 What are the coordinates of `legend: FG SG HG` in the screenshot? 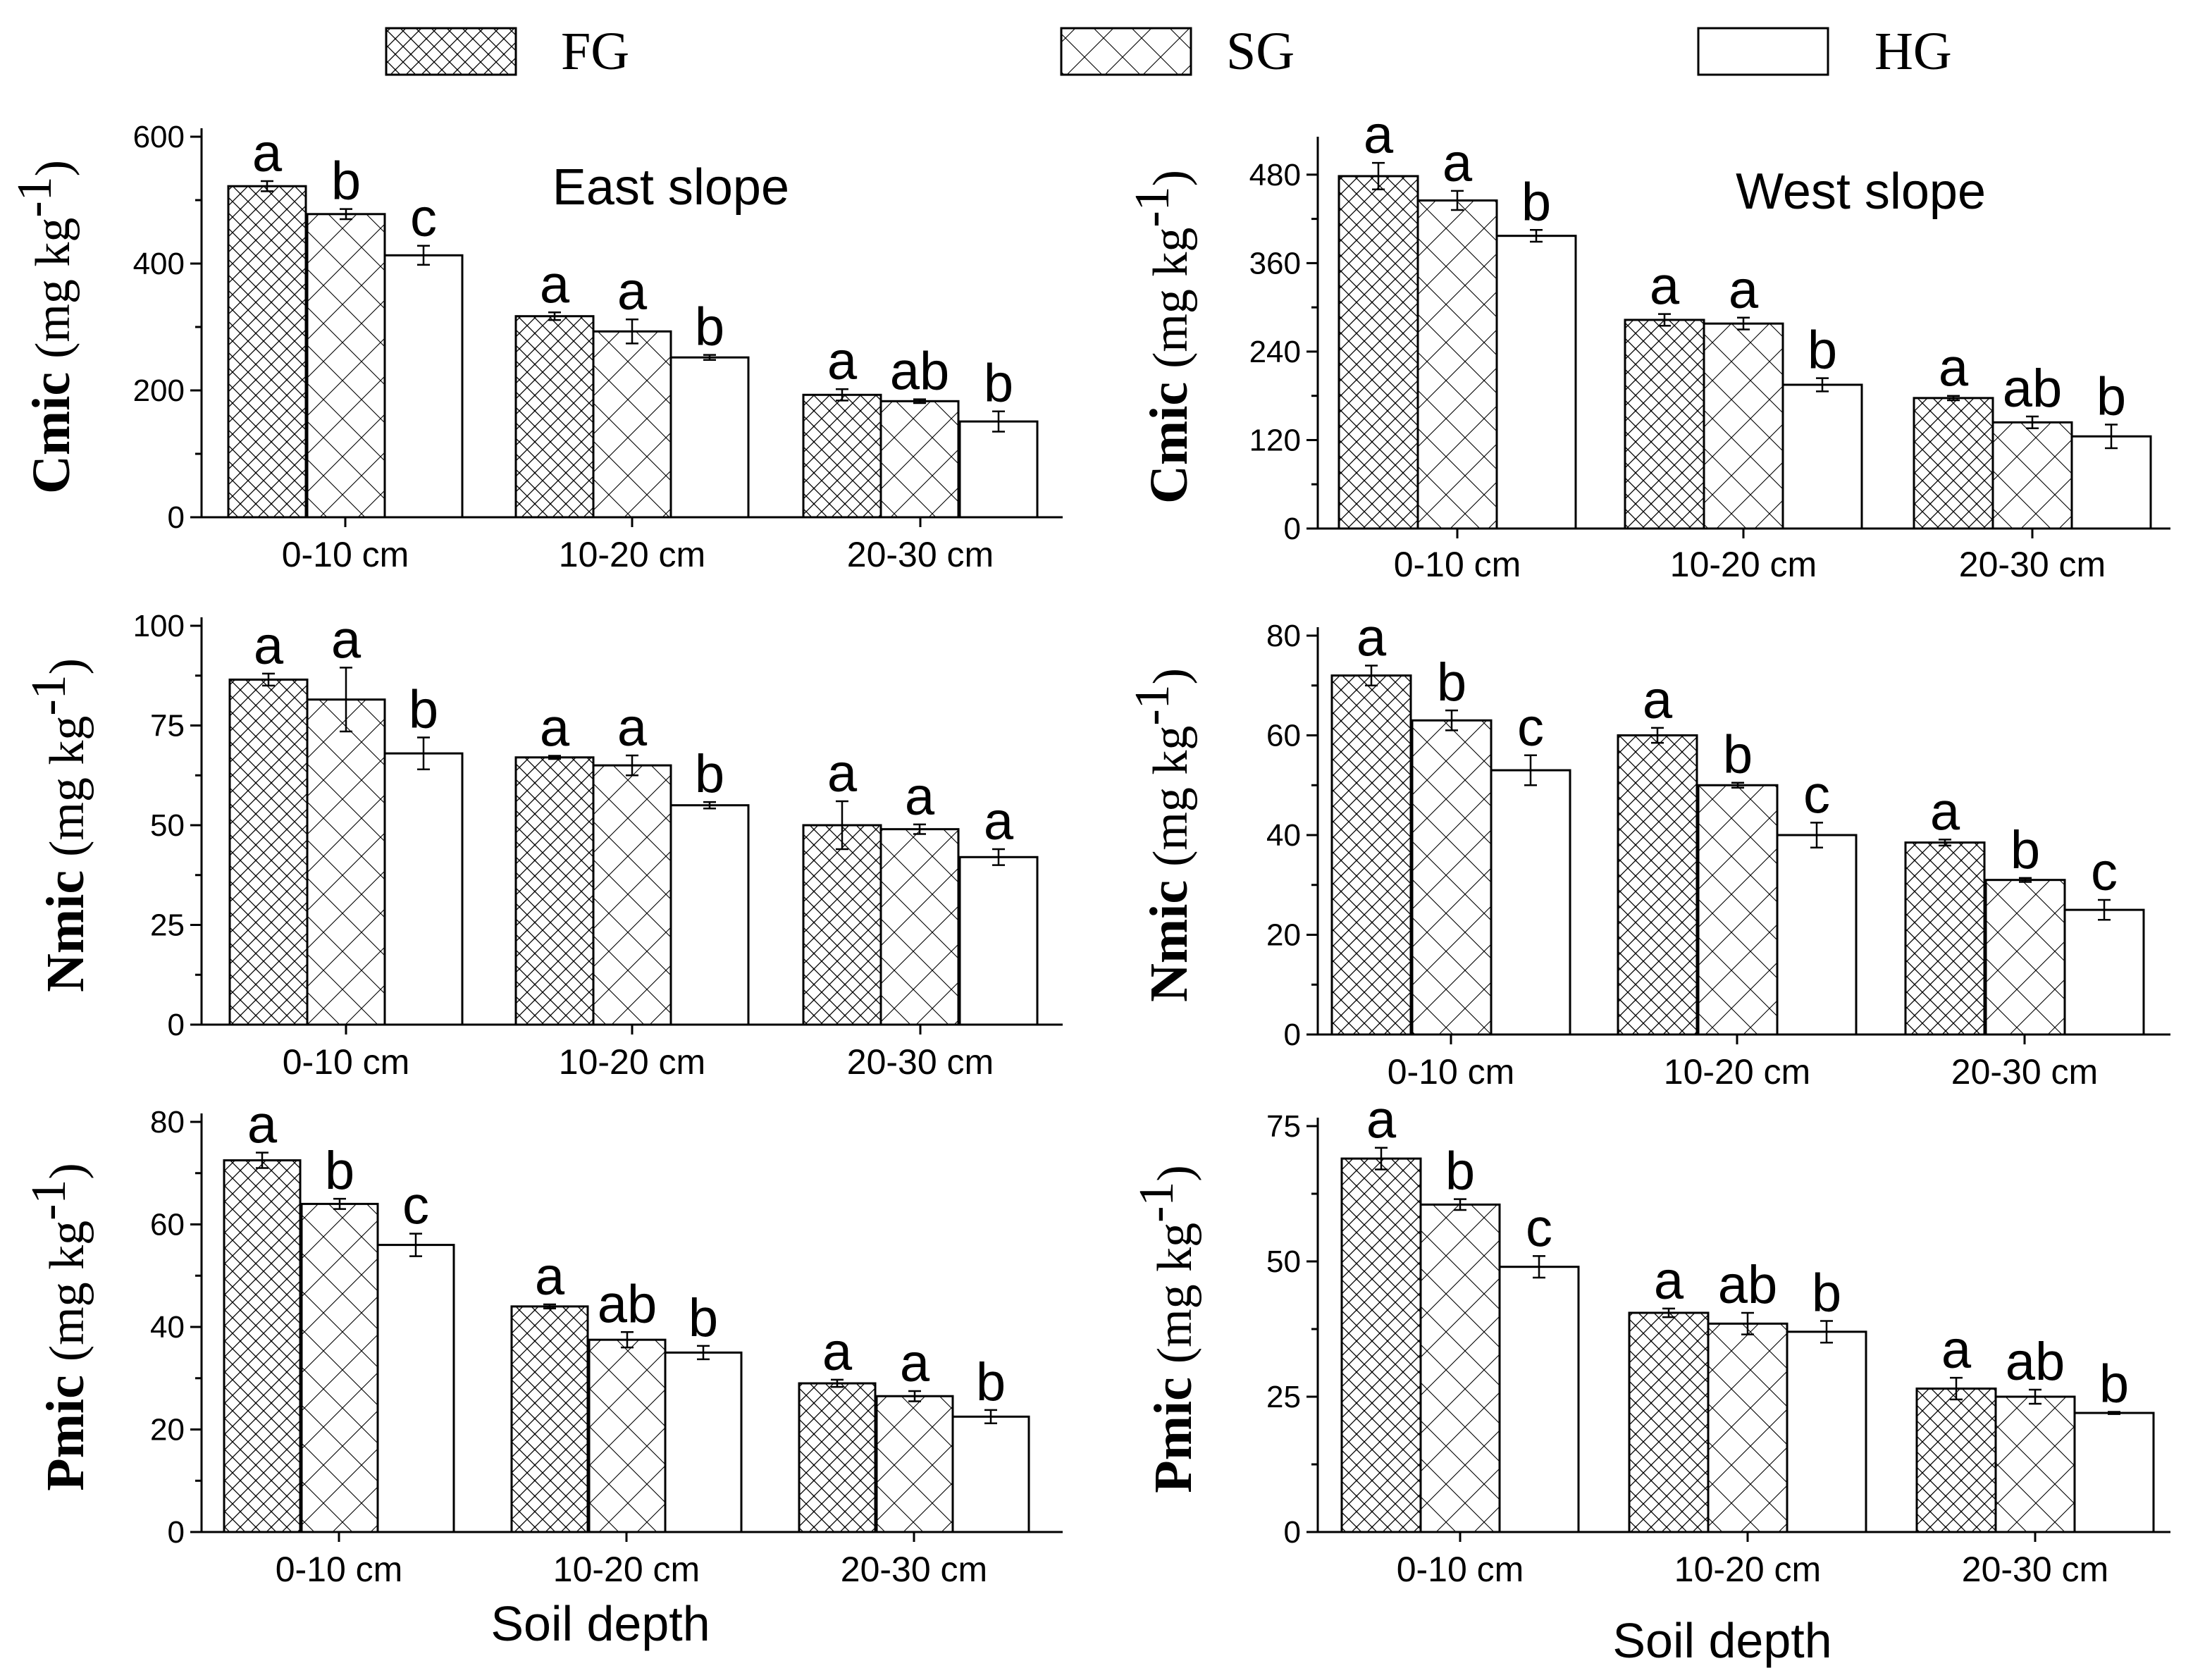 It's located at (1168, 51).